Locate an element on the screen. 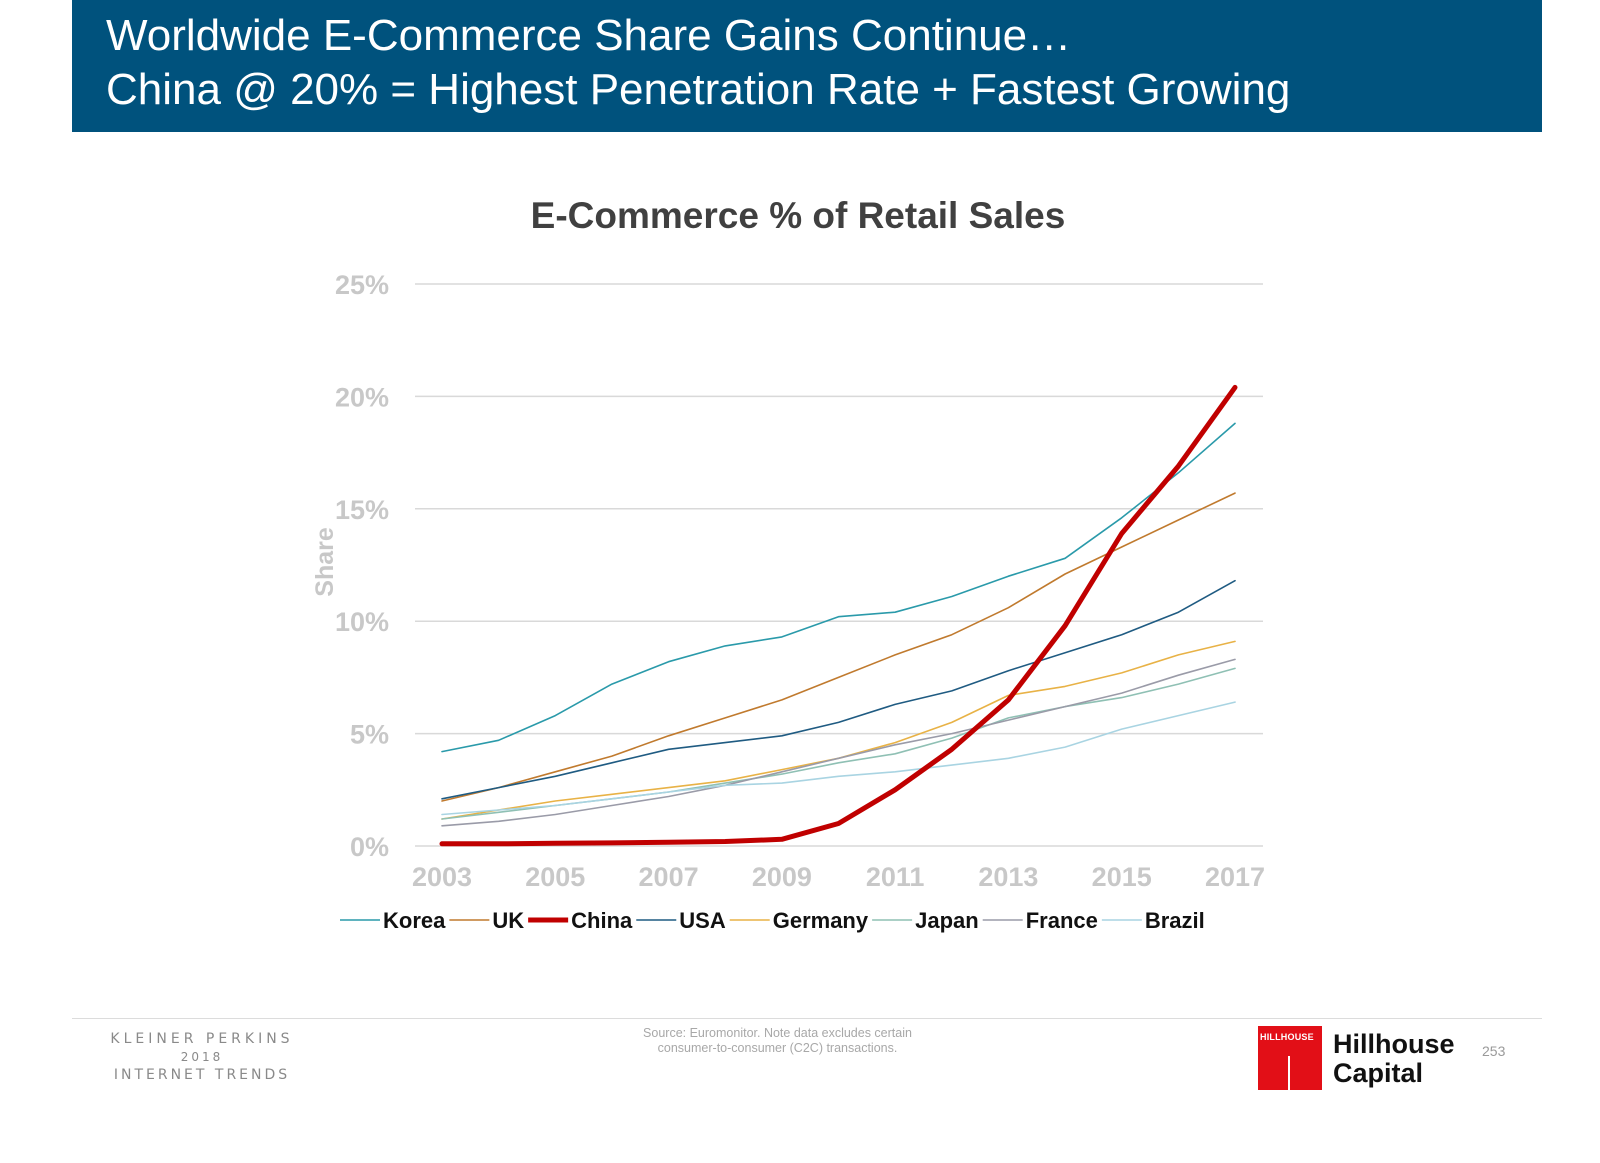  footer-divider is located at coordinates (807, 1018).